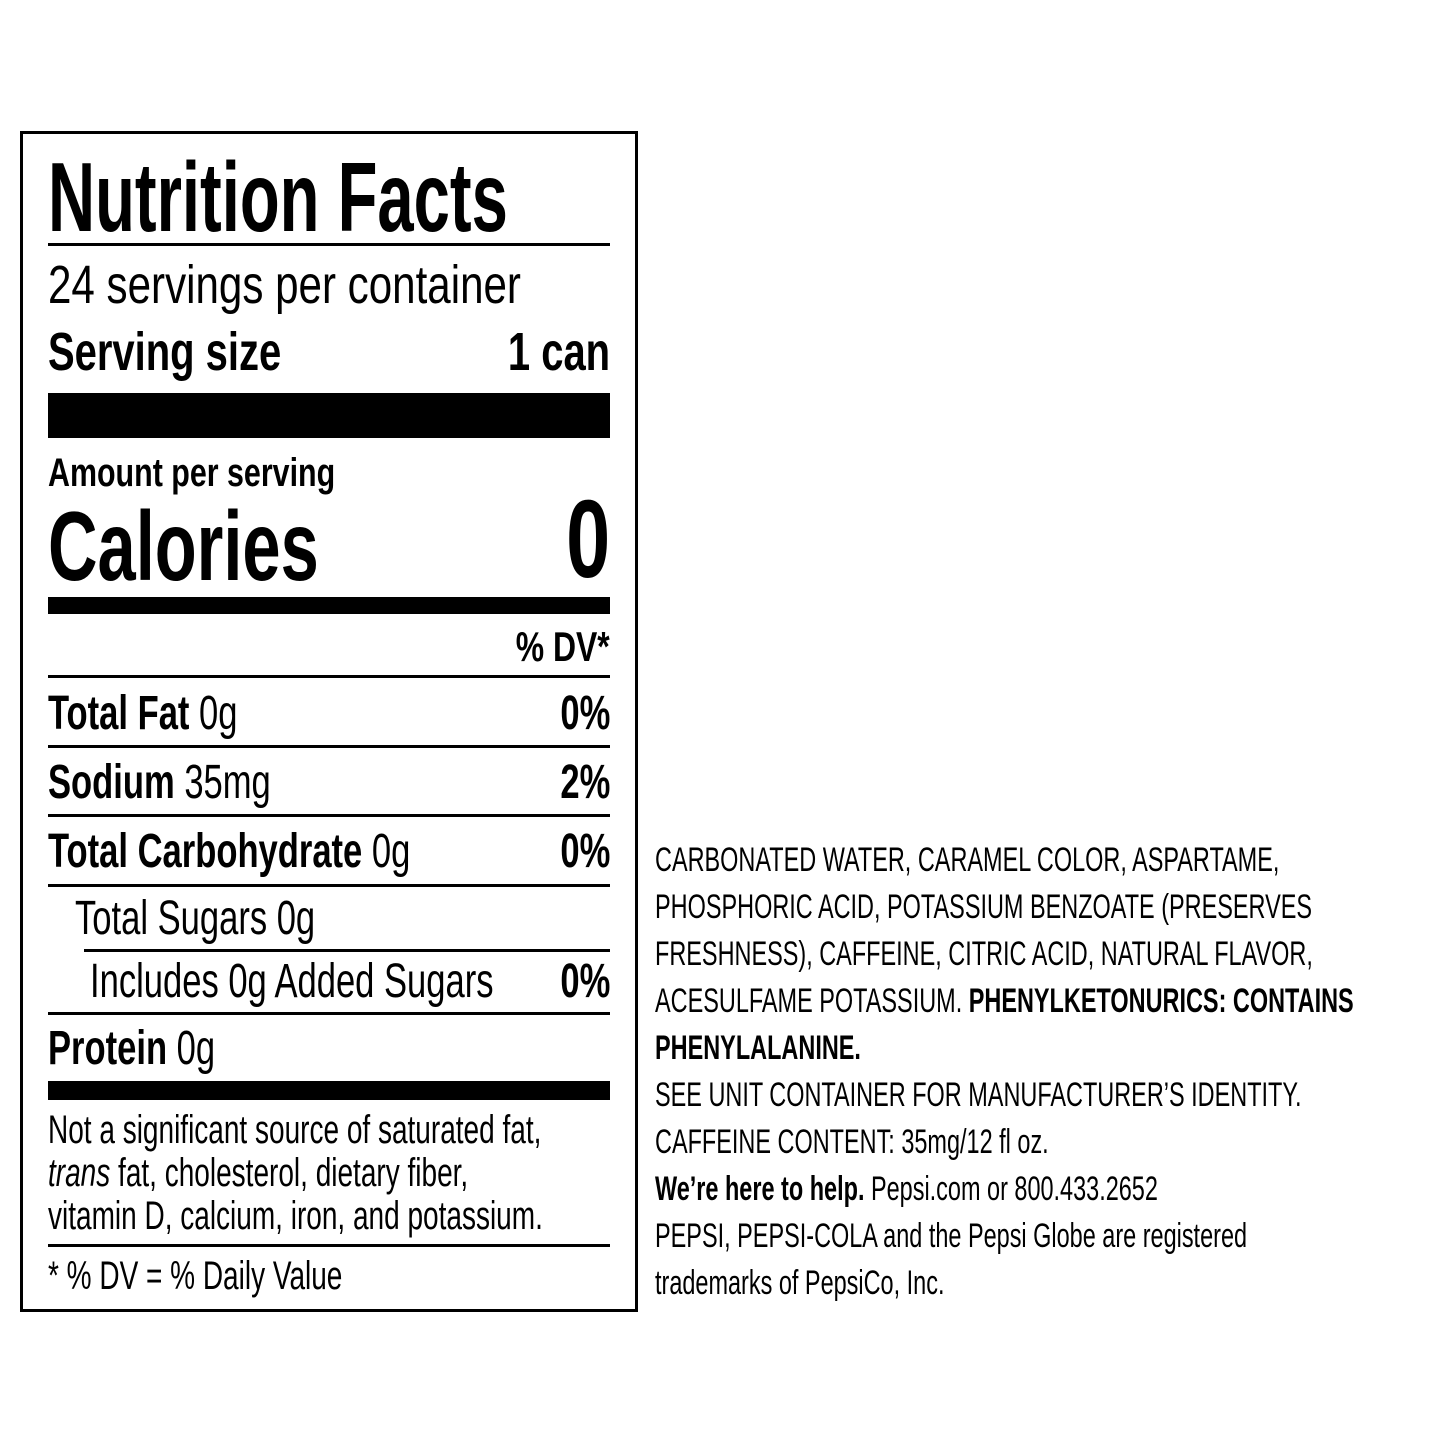 The image size is (1445, 1445). I want to click on nutrient-name: Total Fat, so click(119, 713).